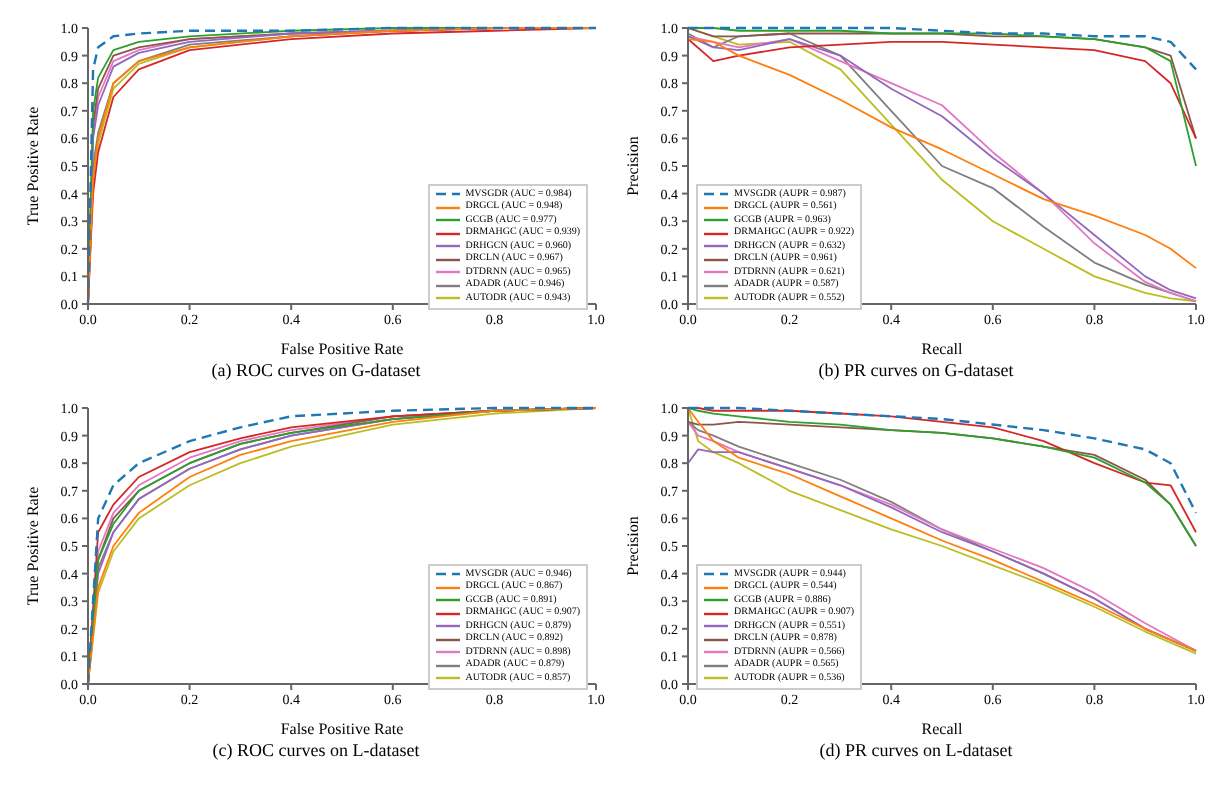 The image size is (1232, 798). I want to click on text: (d) PR curves on L-dataset, so click(916, 750).